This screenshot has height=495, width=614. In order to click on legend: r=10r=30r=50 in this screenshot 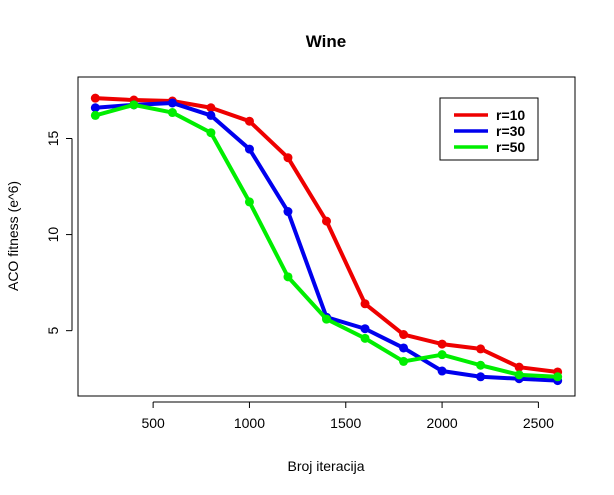, I will do `click(489, 129)`.